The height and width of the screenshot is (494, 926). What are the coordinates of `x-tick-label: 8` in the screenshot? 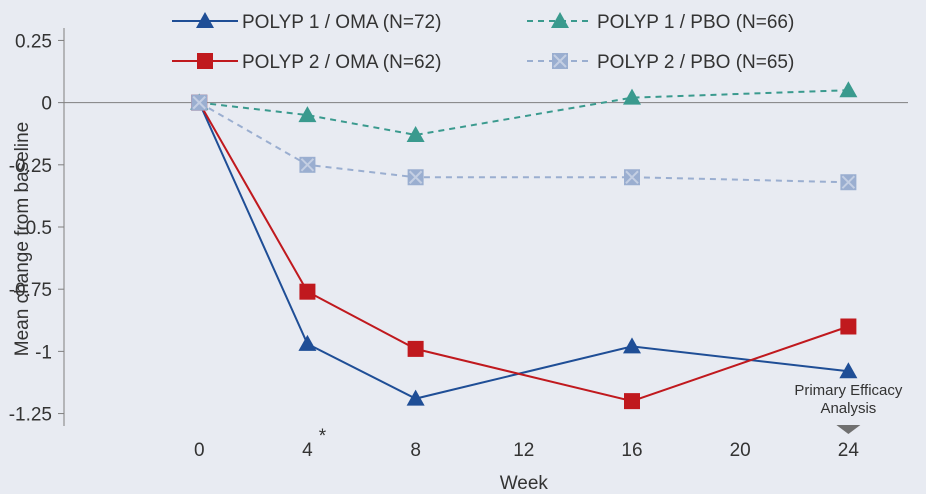 It's located at (415, 450).